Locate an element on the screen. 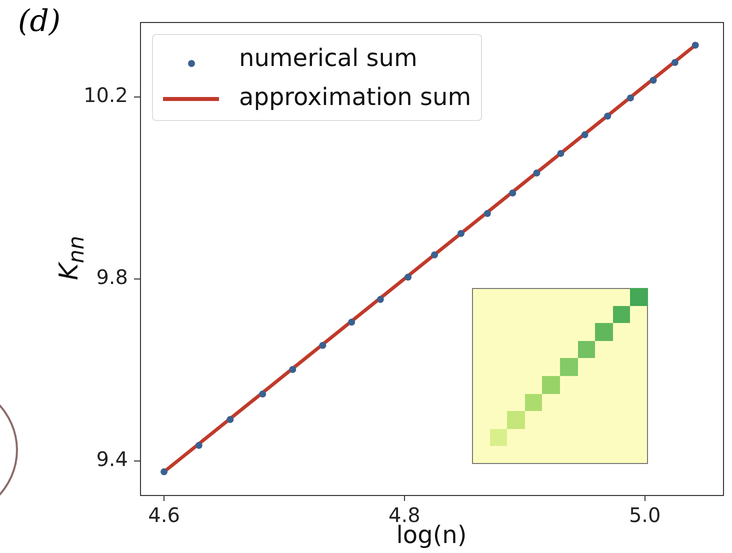 The height and width of the screenshot is (553, 732). legend-label: numerical sum is located at coordinates (328, 58).